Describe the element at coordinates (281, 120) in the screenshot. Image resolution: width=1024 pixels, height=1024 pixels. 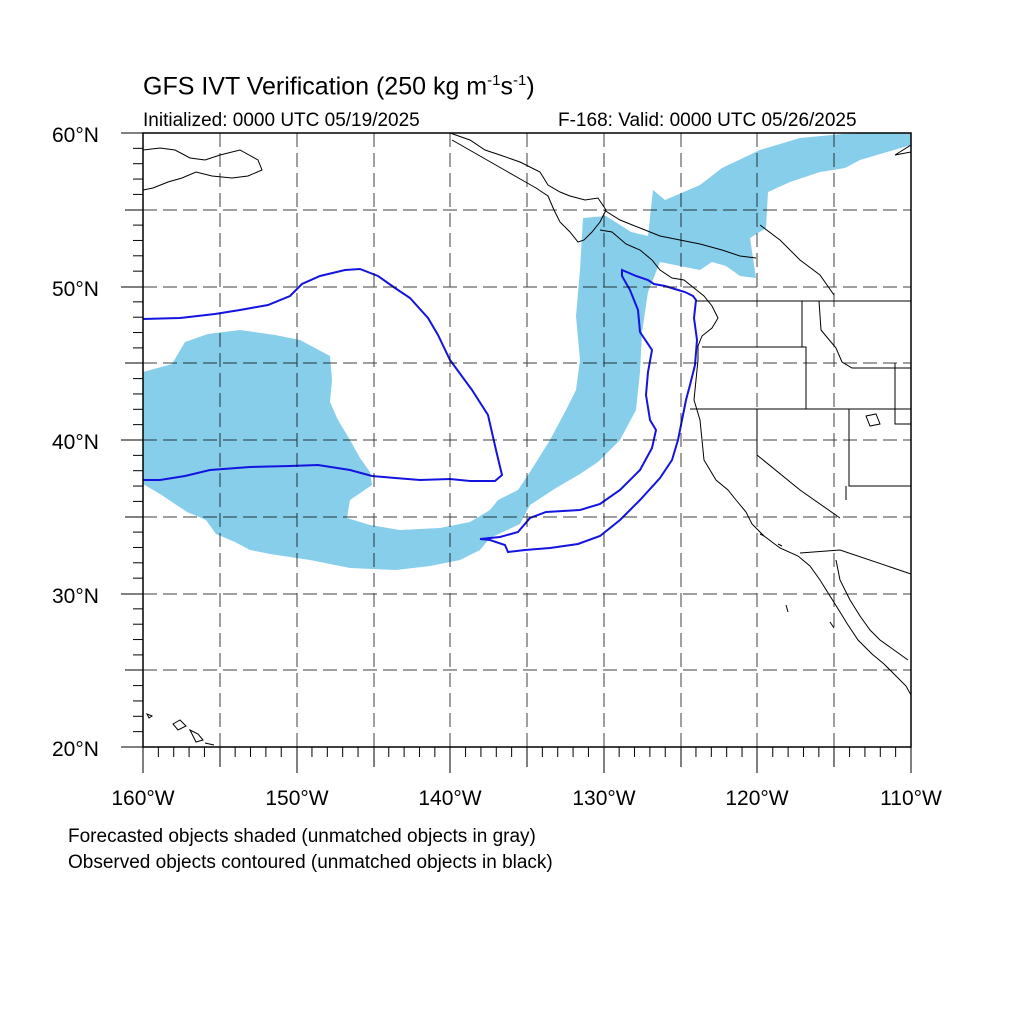
I see `initialized-label: Initialized: 0000 UTC 05/19/2025` at that location.